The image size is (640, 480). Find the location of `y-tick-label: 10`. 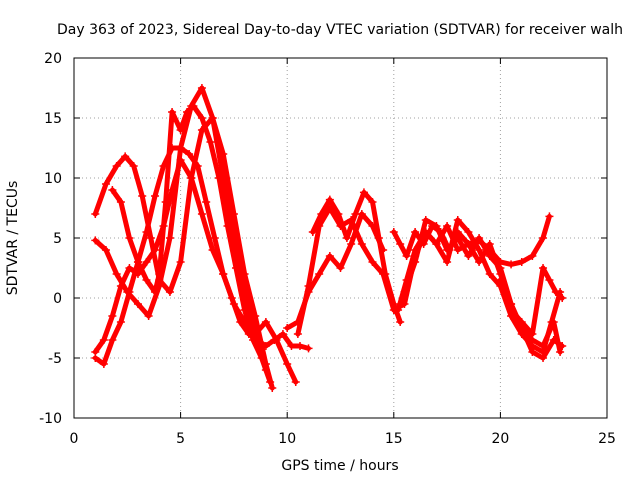

y-tick-label: 10 is located at coordinates (53, 179).